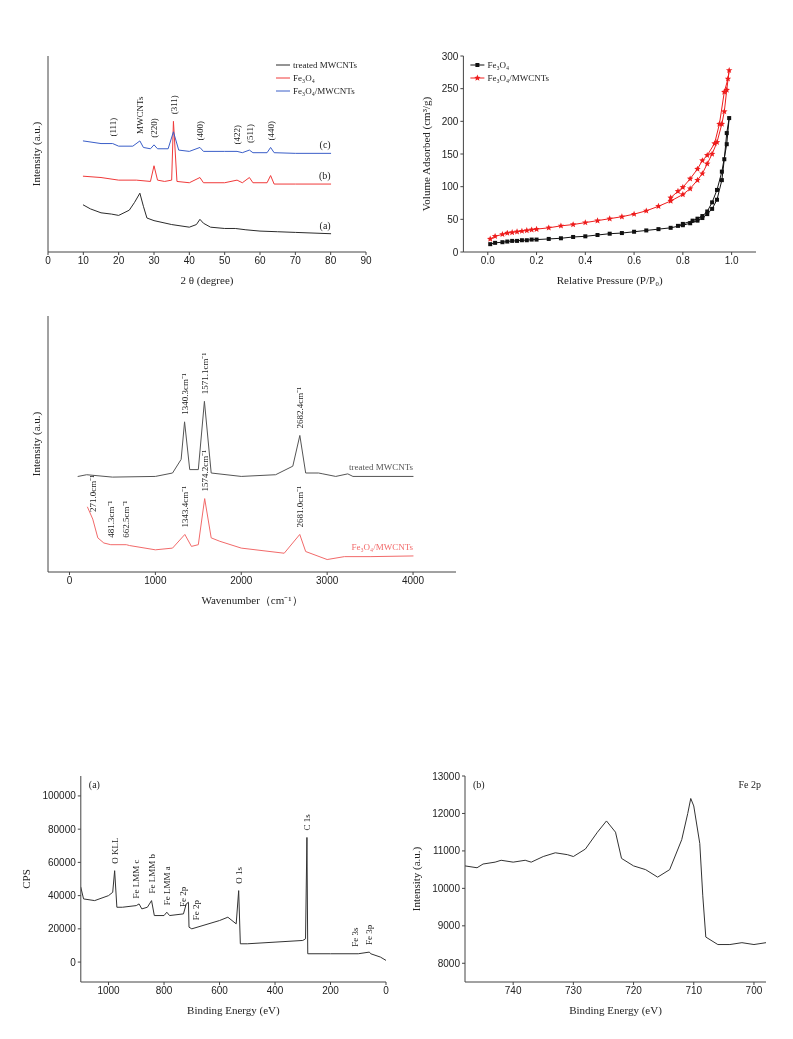 The image size is (793, 1039). I want to click on x-tick-label: 0, so click(386, 991).